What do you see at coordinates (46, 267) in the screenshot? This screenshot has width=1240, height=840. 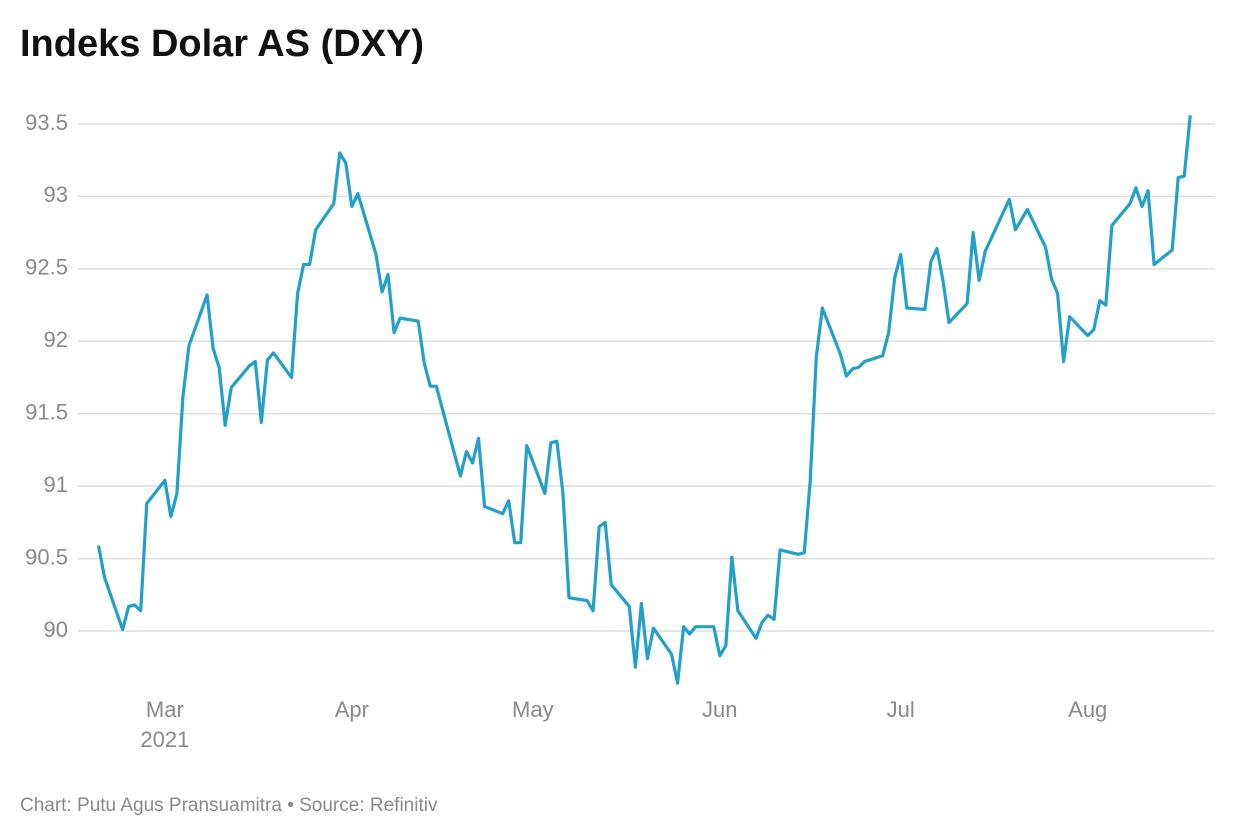 I see `y-tick-label: 92.5` at bounding box center [46, 267].